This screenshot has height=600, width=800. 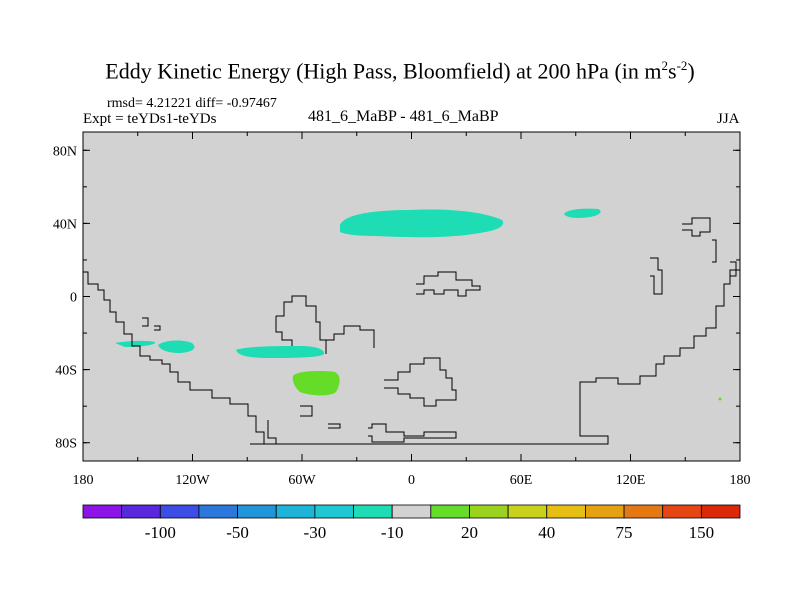 What do you see at coordinates (302, 480) in the screenshot?
I see `x-tick-label: 60W` at bounding box center [302, 480].